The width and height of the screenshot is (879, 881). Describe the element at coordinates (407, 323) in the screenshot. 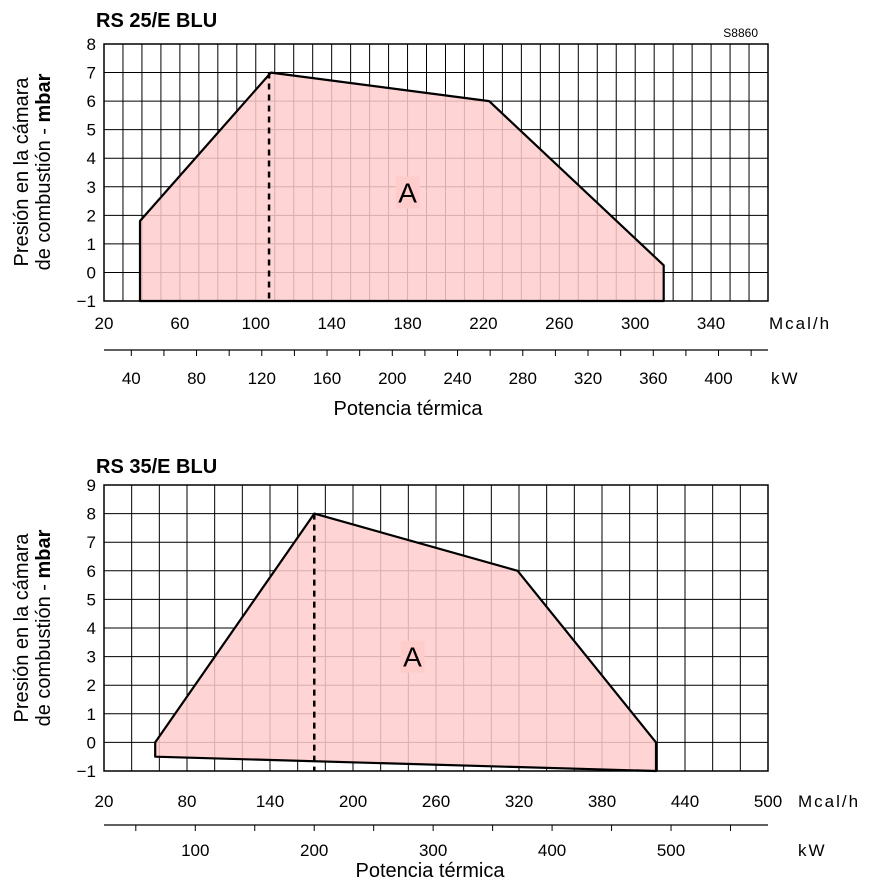

I see `x-tick-label-mcal: 180` at that location.